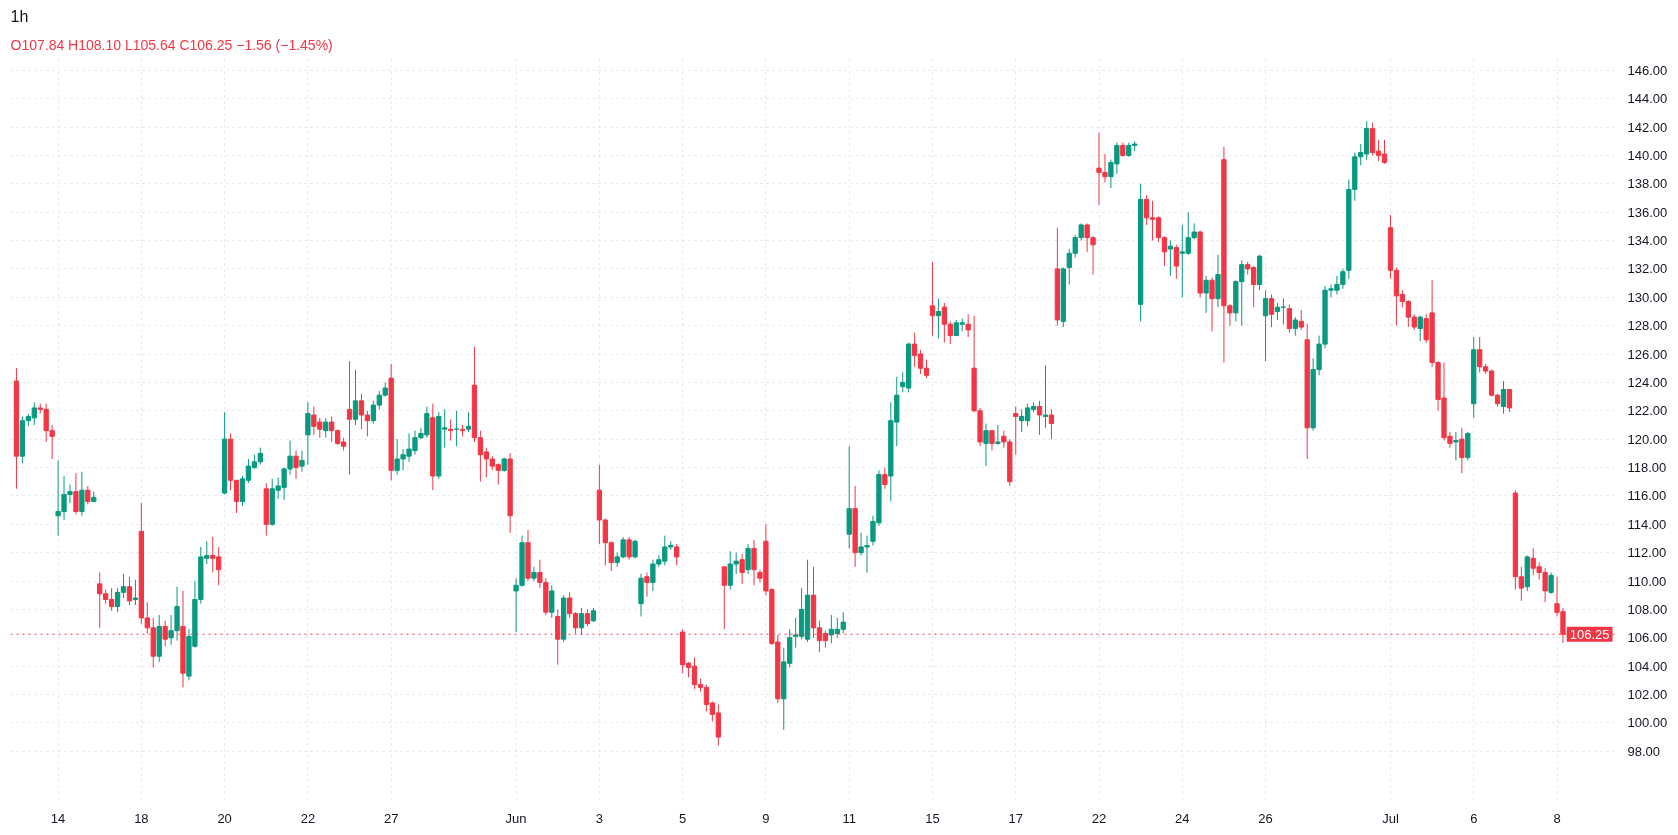  Describe the element at coordinates (683, 818) in the screenshot. I see `x-tick-label: 5` at that location.